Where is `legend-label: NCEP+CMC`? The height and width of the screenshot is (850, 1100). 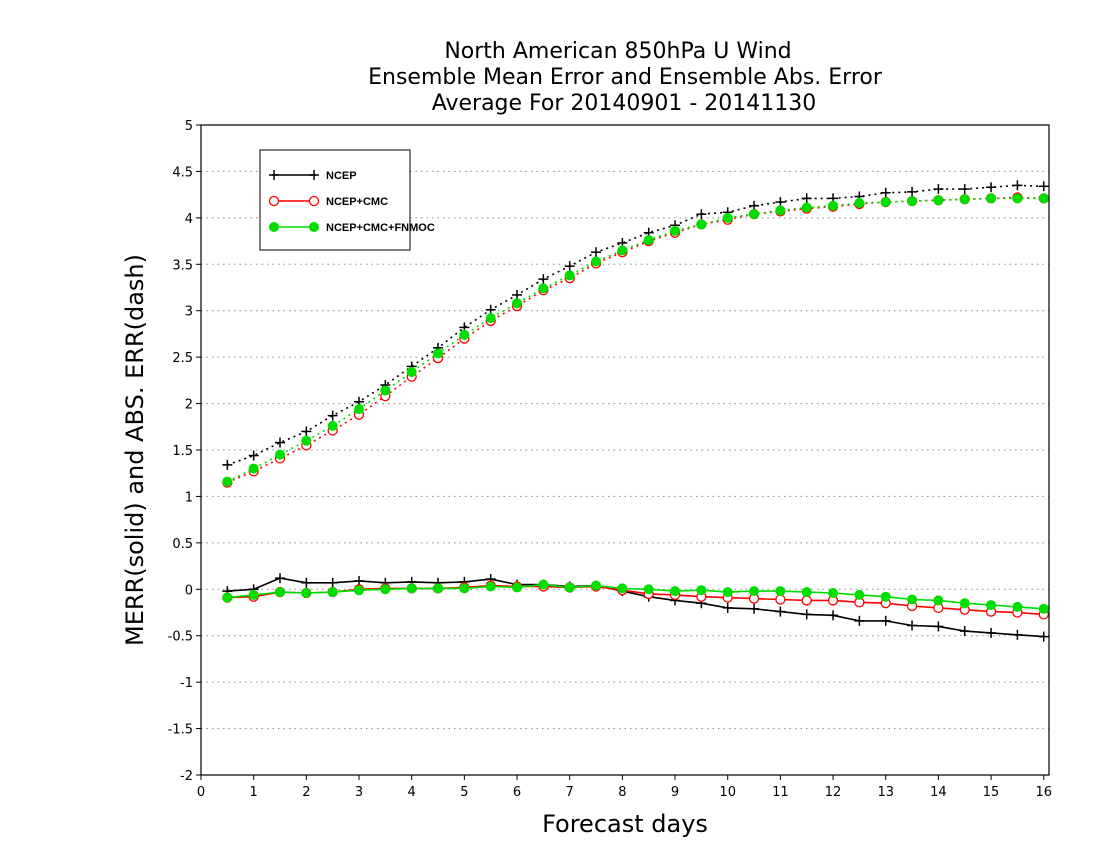 legend-label: NCEP+CMC is located at coordinates (357, 202).